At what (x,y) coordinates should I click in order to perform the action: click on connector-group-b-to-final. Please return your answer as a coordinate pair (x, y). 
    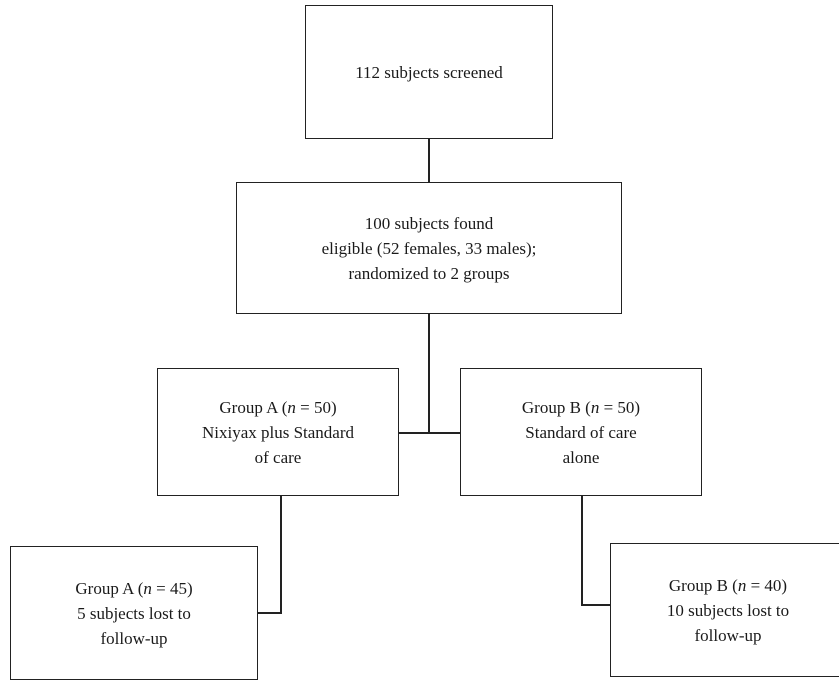
    Looking at the image, I should click on (595, 605).